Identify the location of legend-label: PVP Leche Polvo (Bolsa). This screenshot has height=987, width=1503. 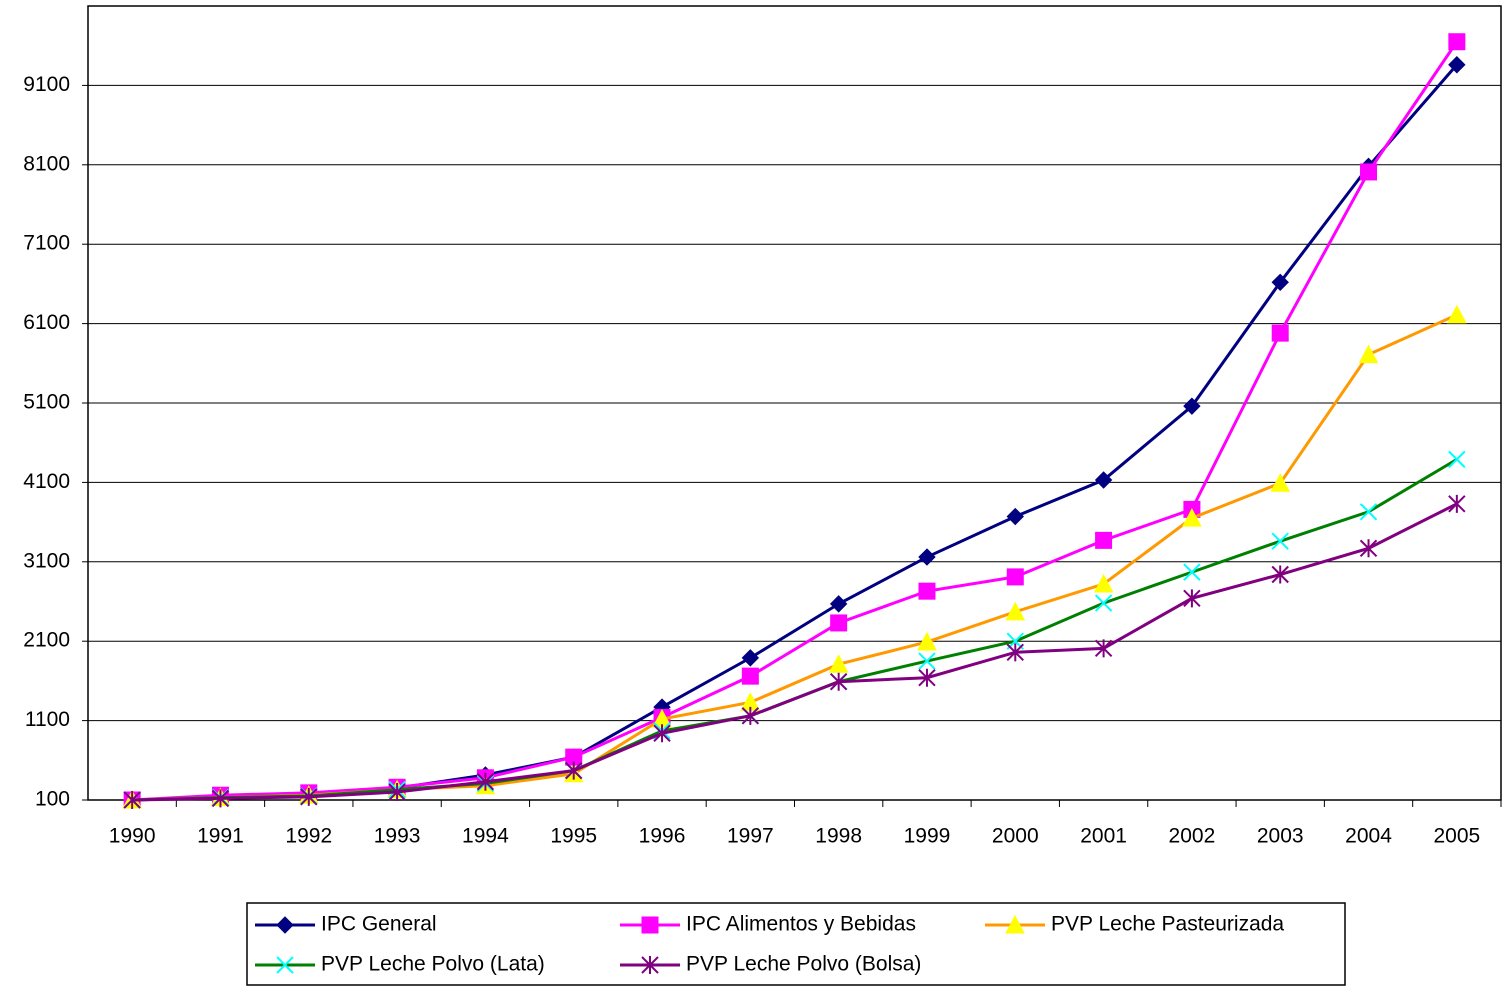
(803, 964).